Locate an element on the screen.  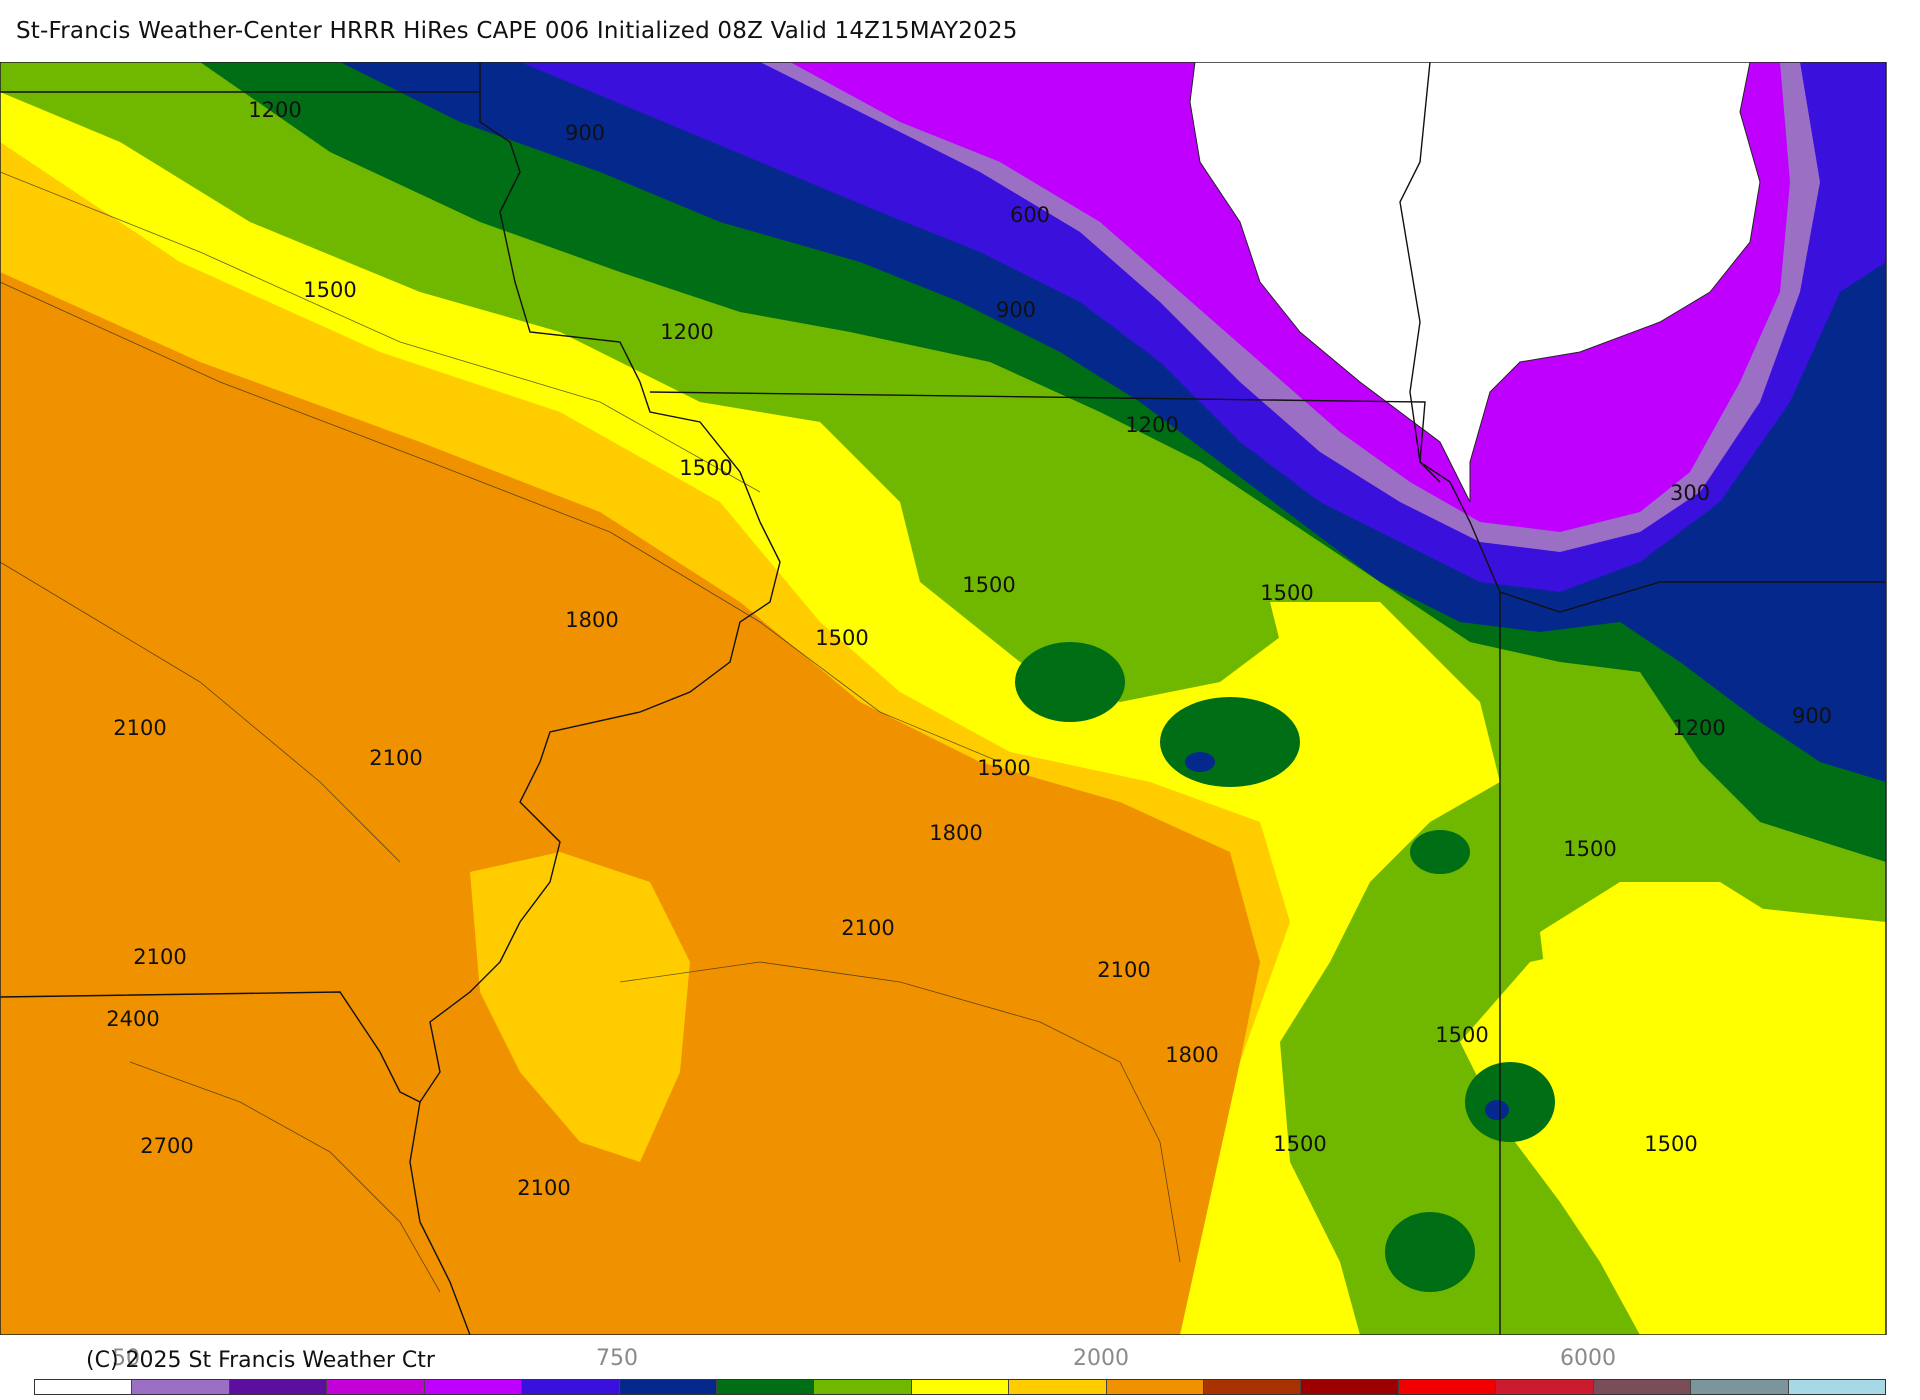
colorbar-label-50: 50 is located at coordinates (126, 1358).